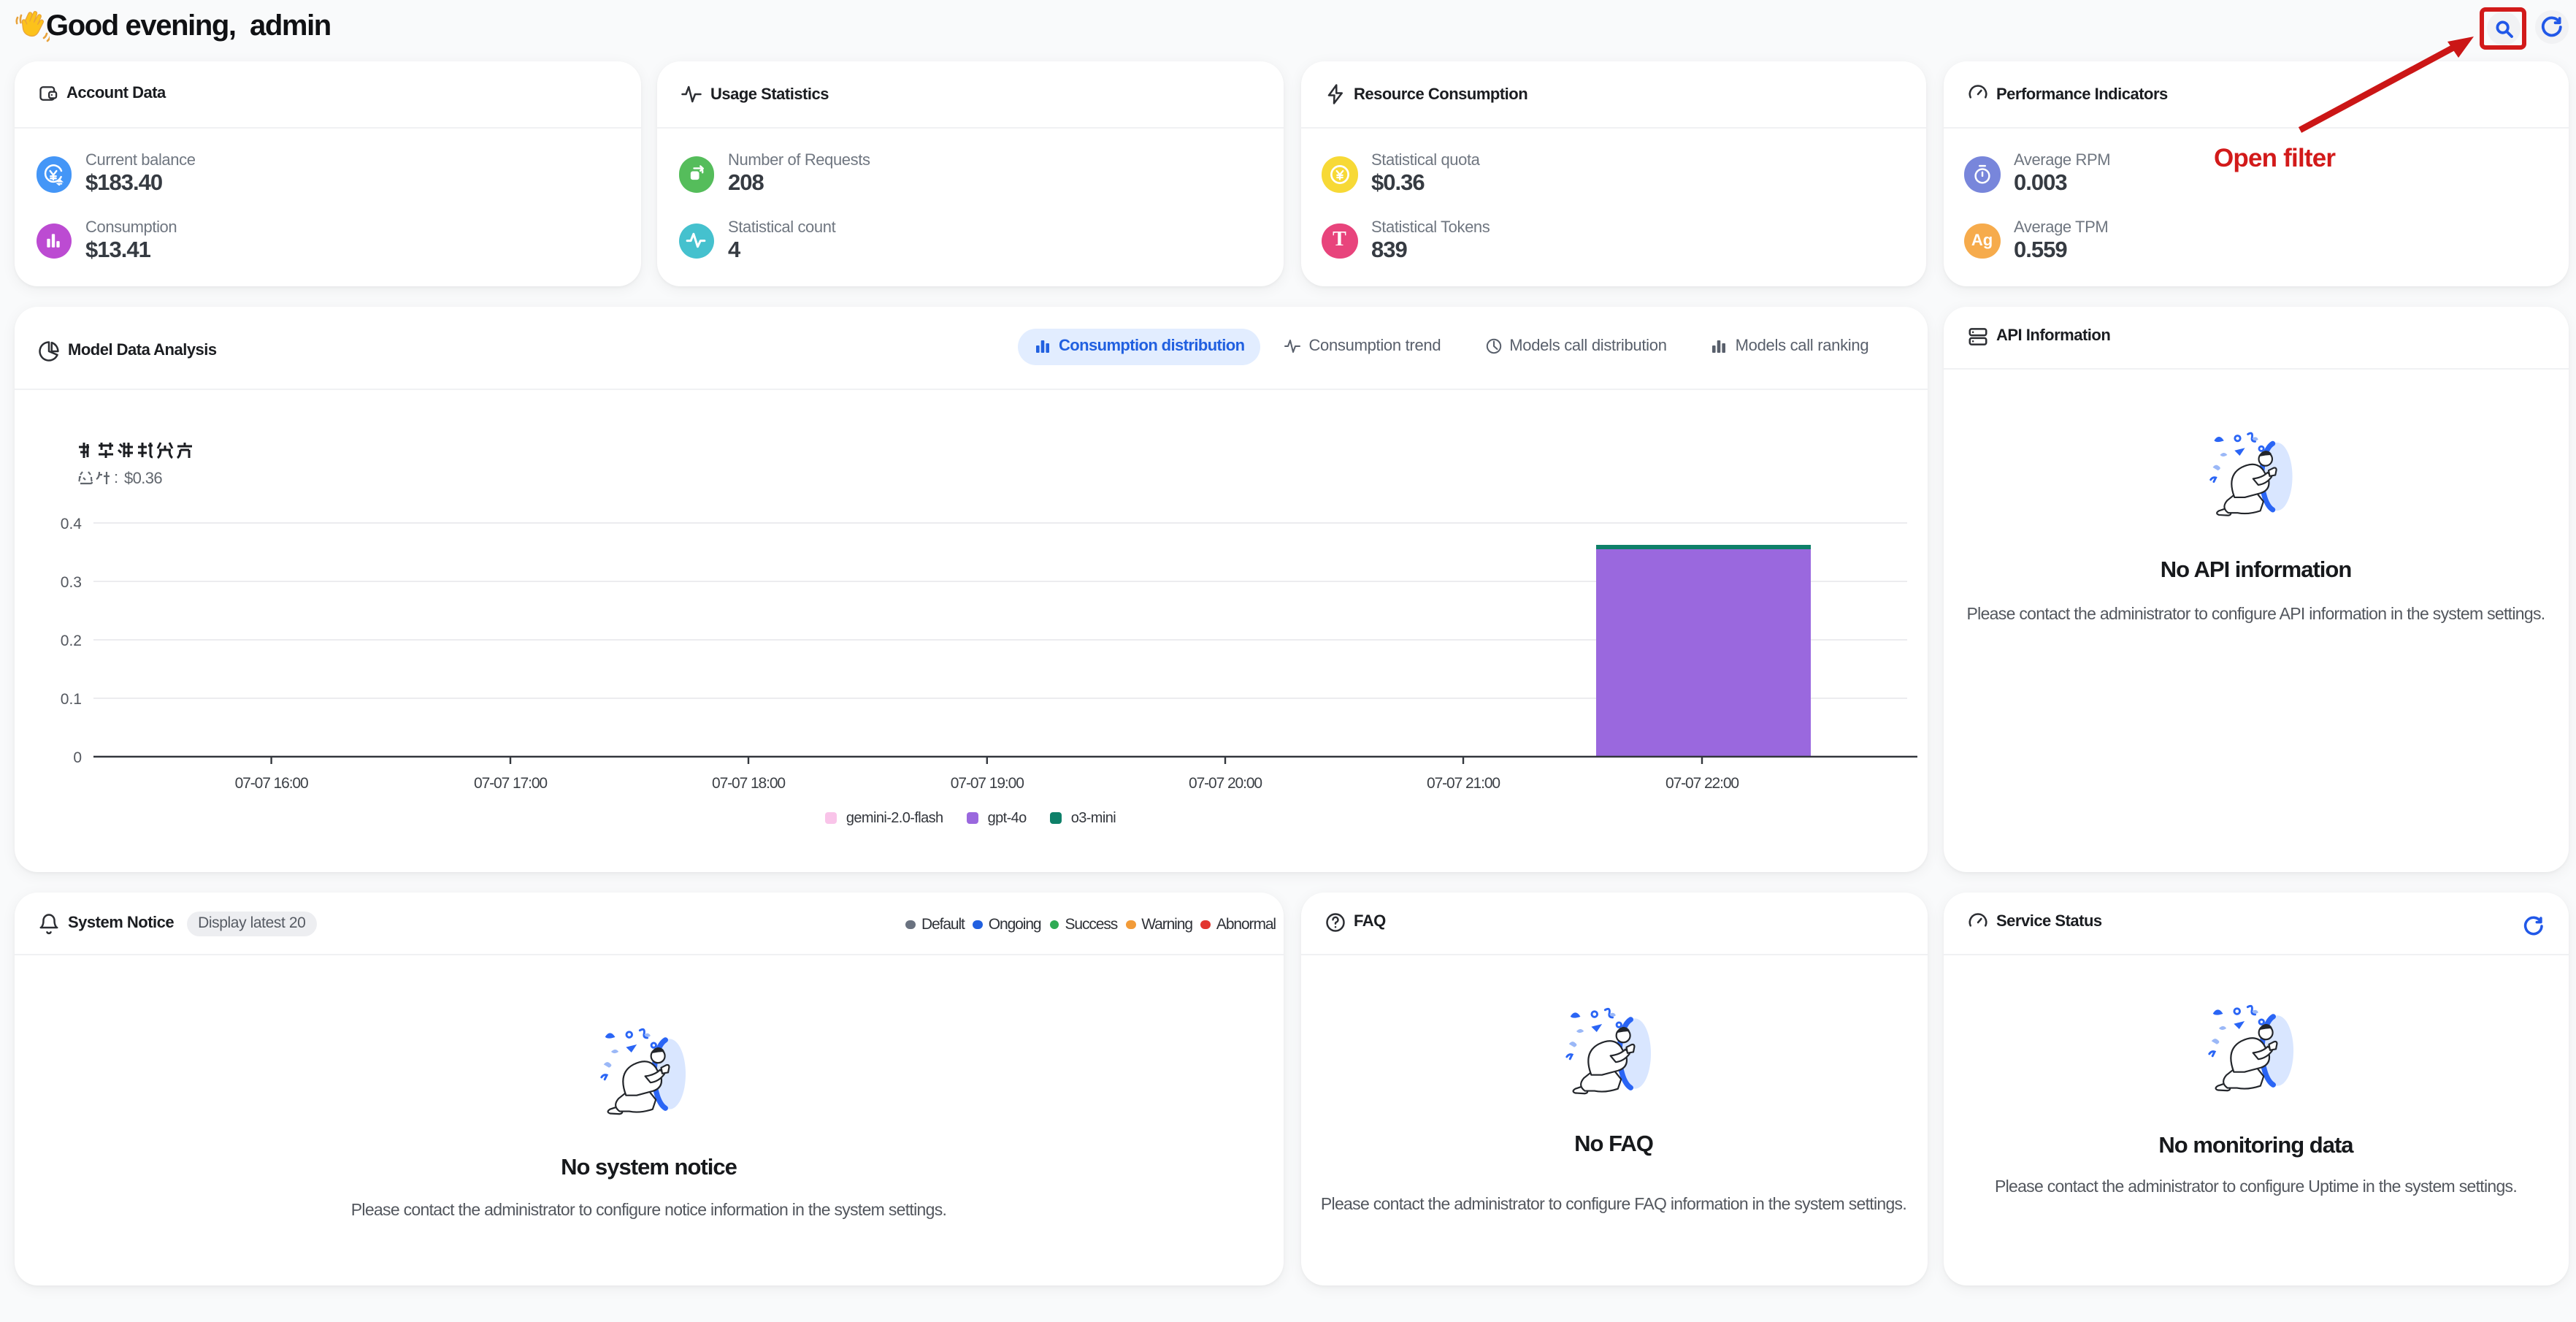 This screenshot has height=1322, width=2576. Describe the element at coordinates (72, 524) in the screenshot. I see `svg-text: 0.4` at that location.